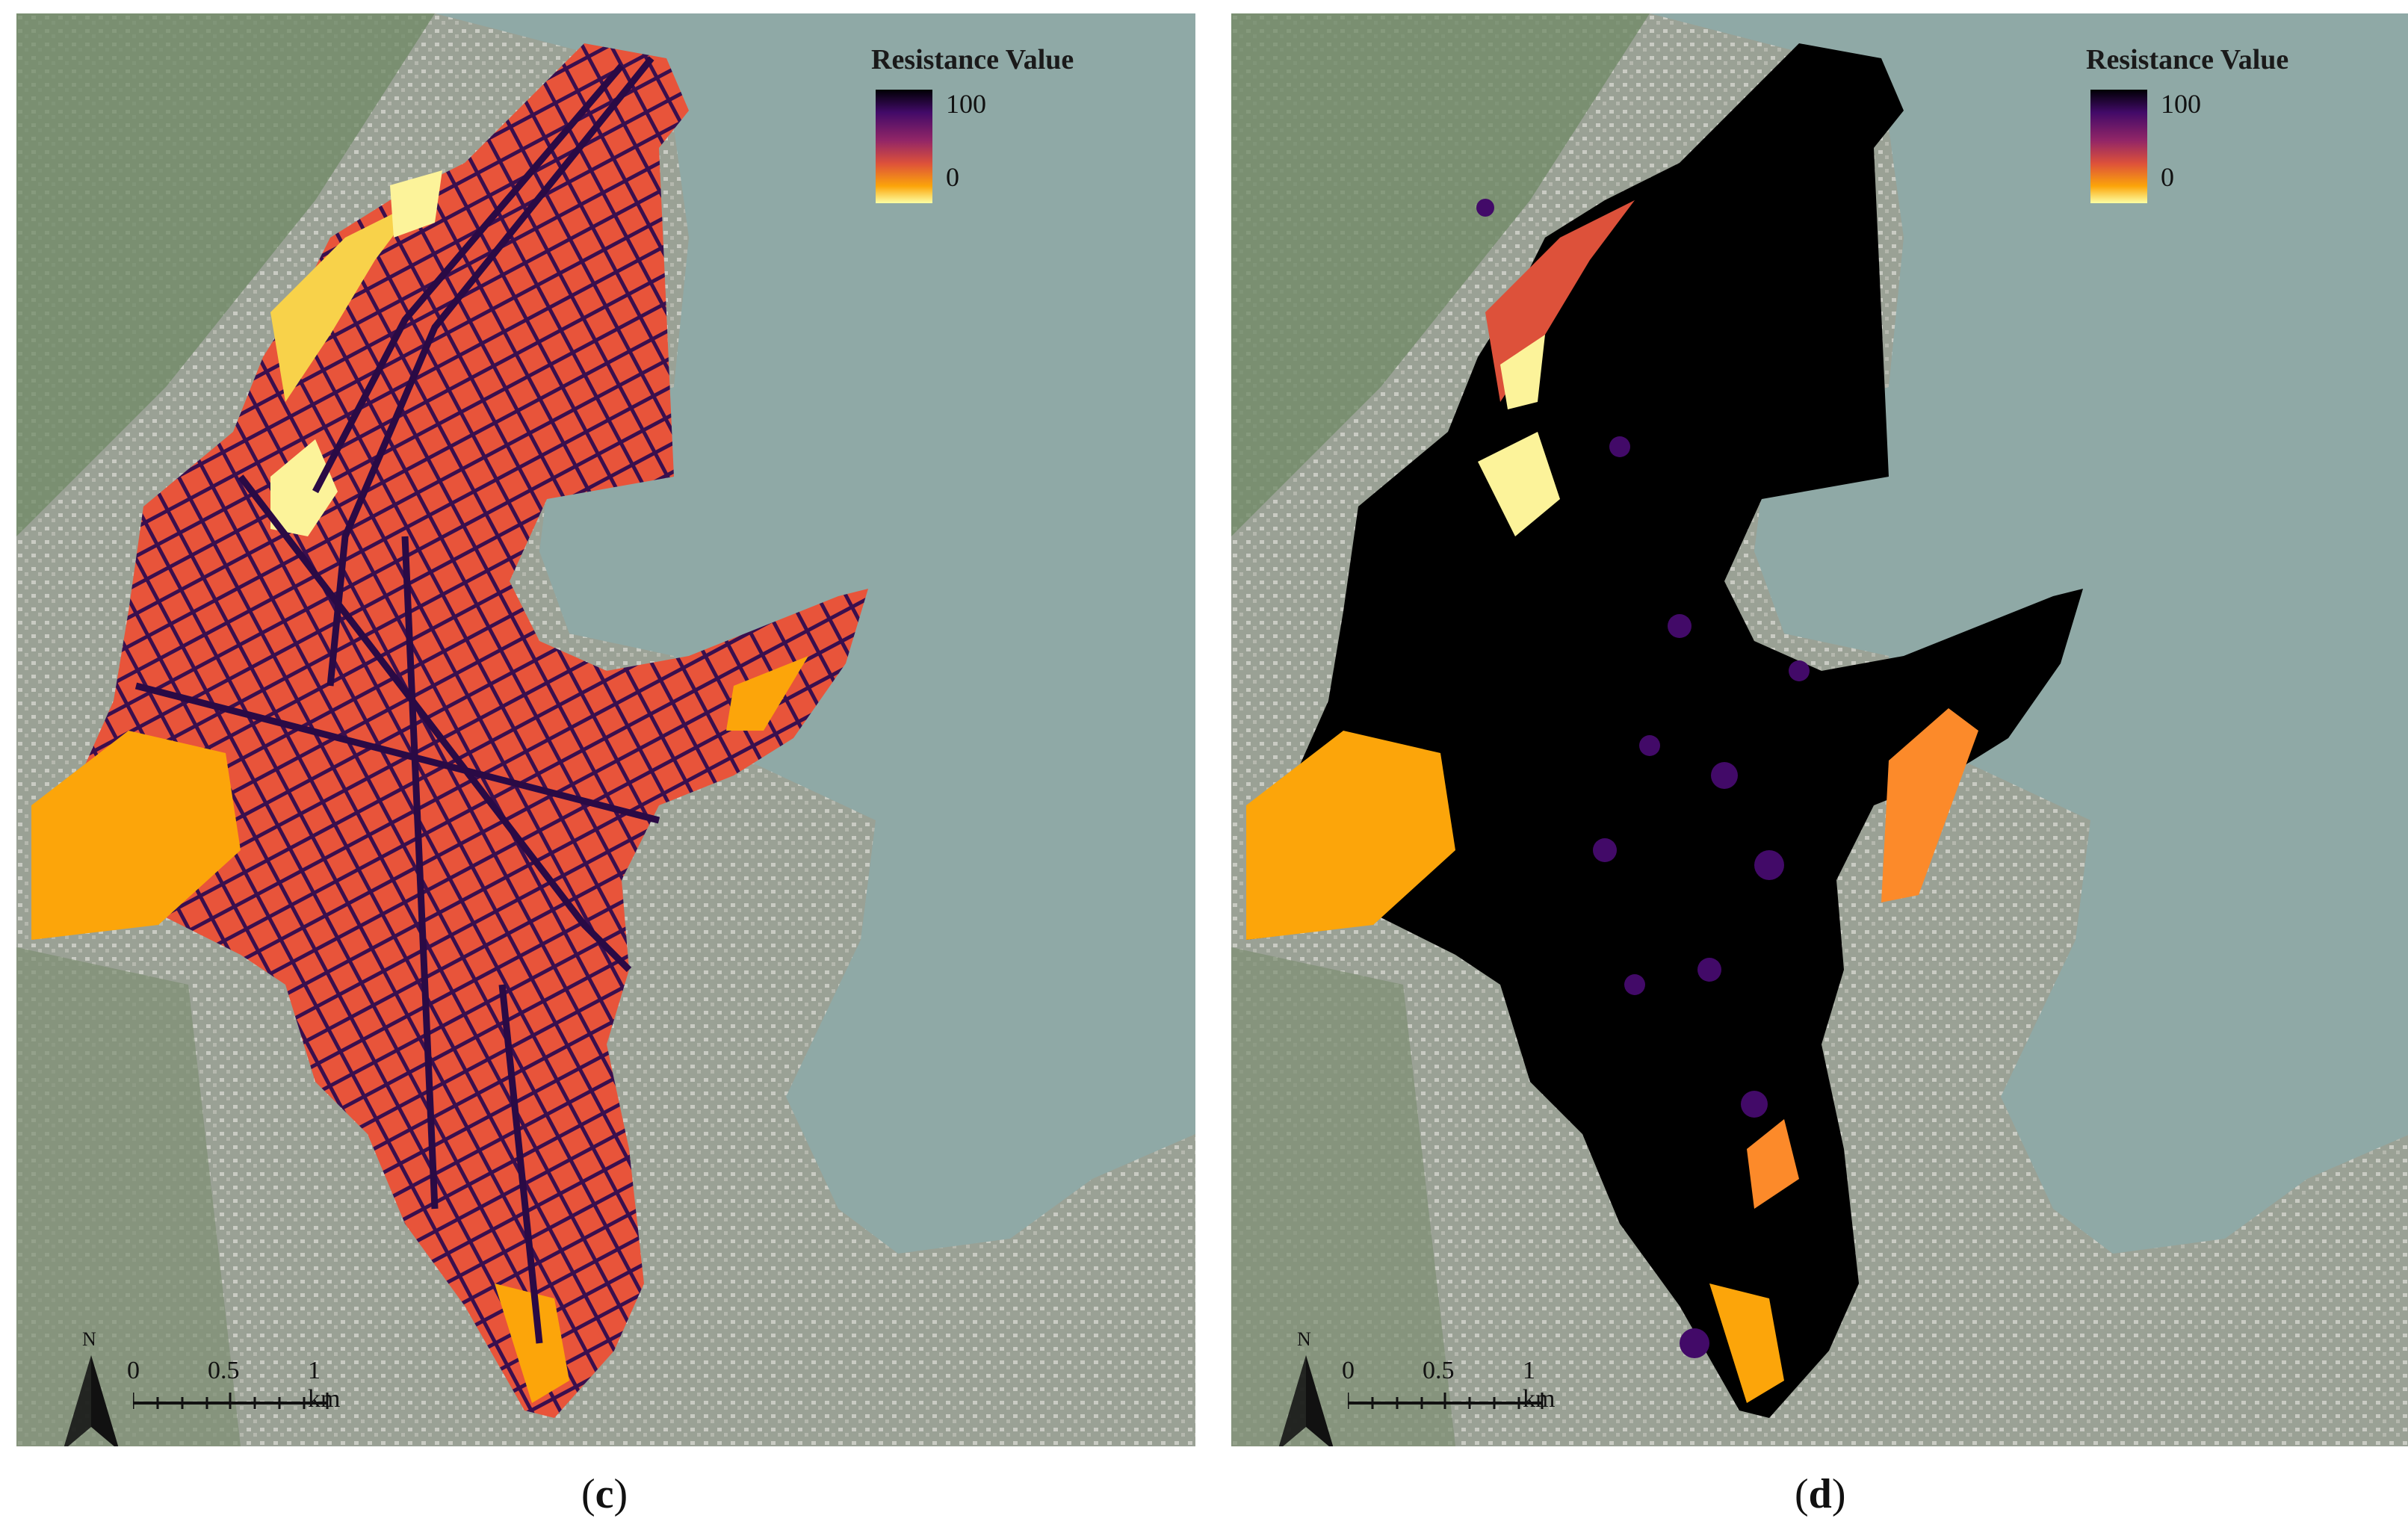 This screenshot has width=2408, height=1536. What do you see at coordinates (1643, 778) in the screenshot?
I see `purple-patches` at bounding box center [1643, 778].